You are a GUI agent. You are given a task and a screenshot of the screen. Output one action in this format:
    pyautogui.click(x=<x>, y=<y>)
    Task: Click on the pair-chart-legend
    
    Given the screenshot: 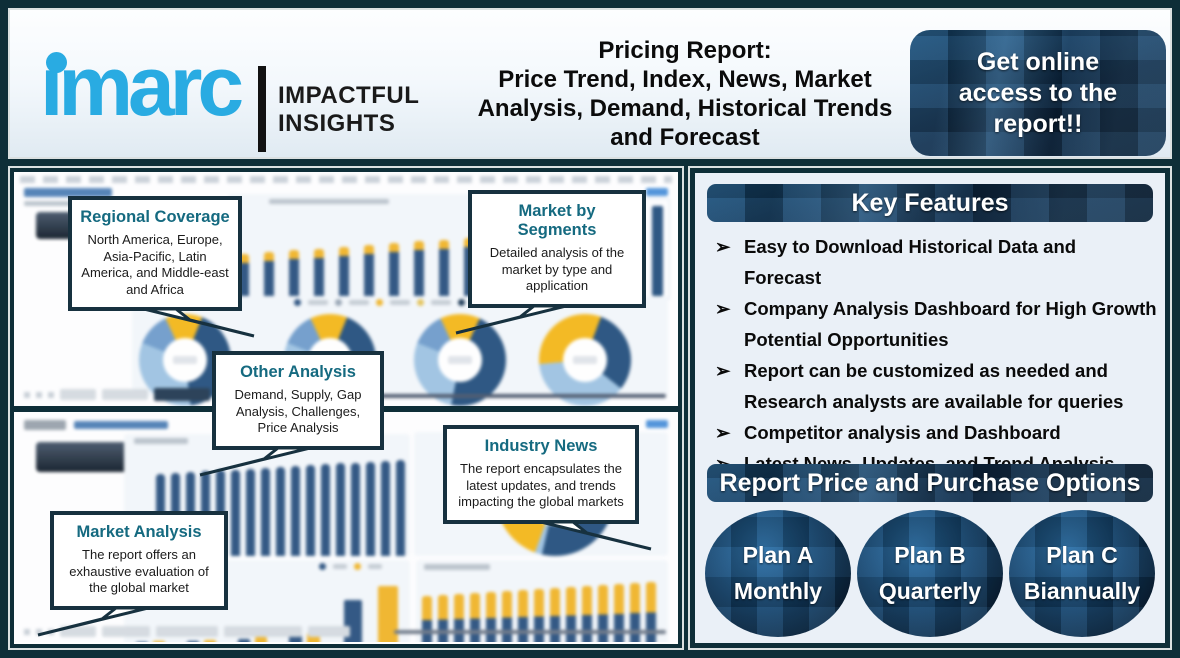 What is the action you would take?
    pyautogui.click(x=350, y=566)
    